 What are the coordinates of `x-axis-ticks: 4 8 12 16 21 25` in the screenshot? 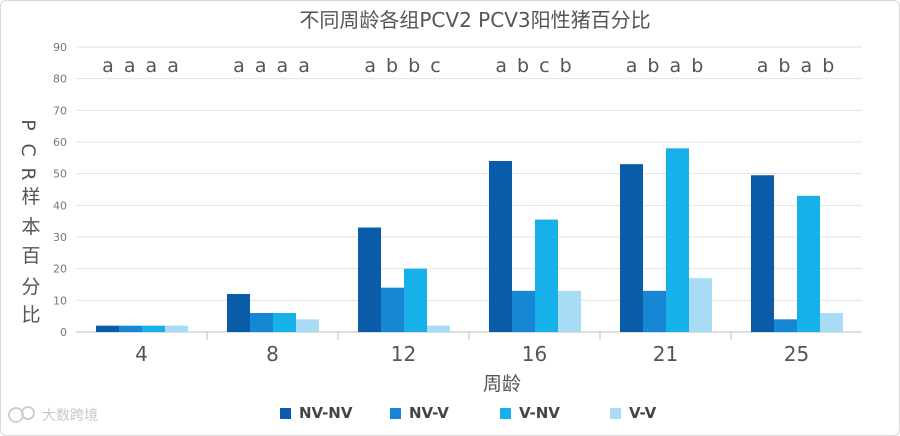 It's located at (472, 349).